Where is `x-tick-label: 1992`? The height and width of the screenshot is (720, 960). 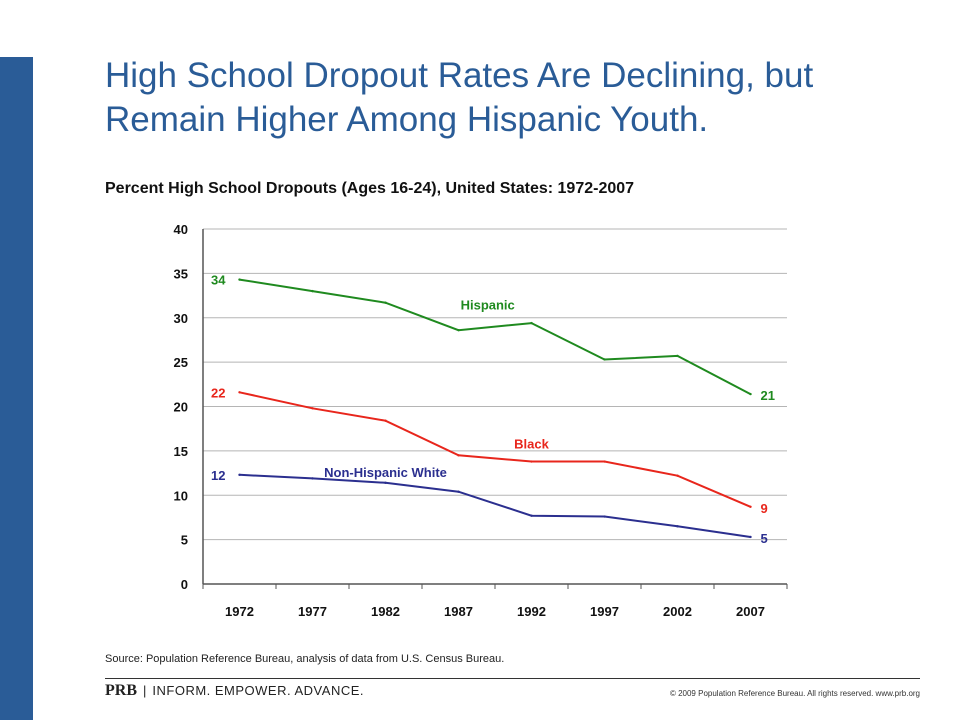 x-tick-label: 1992 is located at coordinates (531, 611).